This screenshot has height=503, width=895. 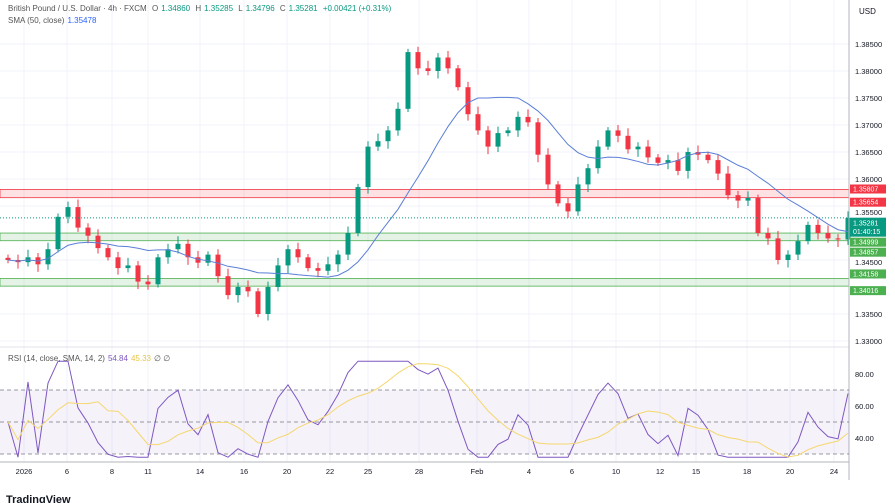 I want to click on rsi-value: 54.84, so click(x=117, y=358).